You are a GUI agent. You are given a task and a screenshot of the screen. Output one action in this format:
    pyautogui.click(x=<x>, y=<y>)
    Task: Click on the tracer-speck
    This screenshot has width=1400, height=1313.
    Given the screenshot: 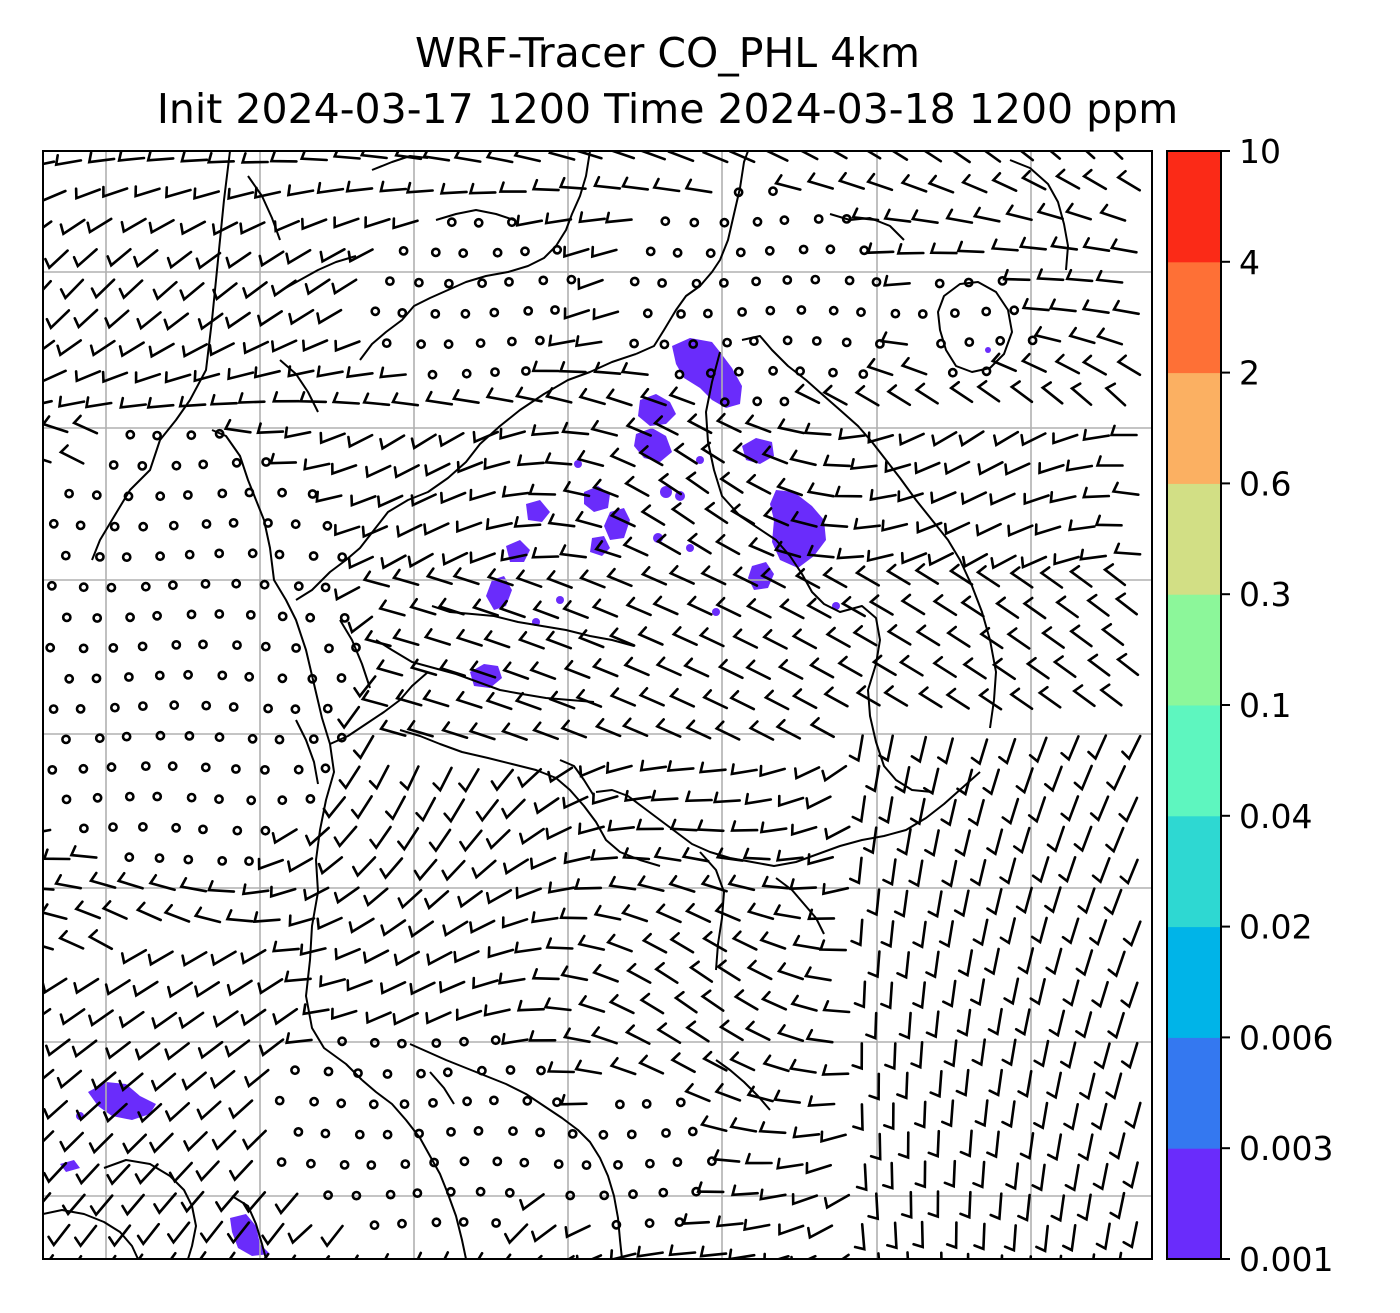 What is the action you would take?
    pyautogui.click(x=560, y=600)
    